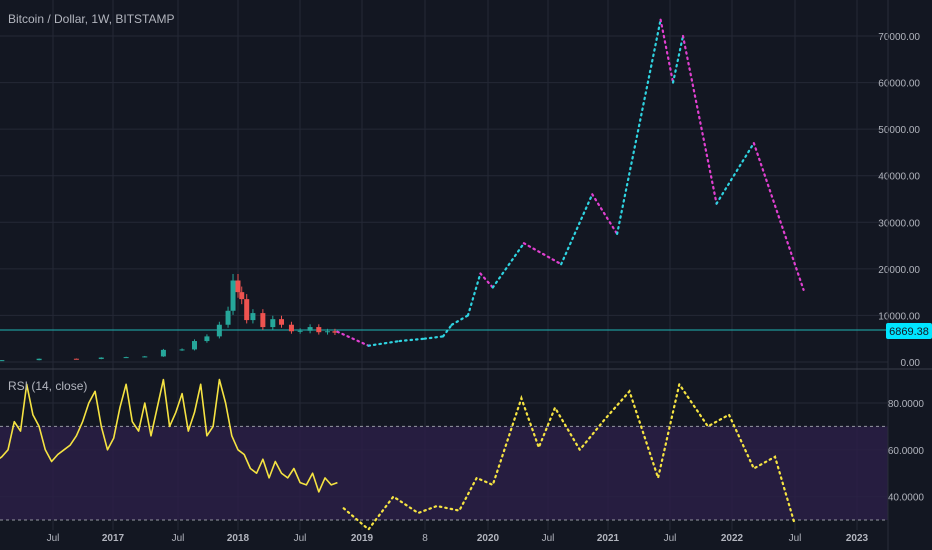 The width and height of the screenshot is (932, 550). Describe the element at coordinates (178, 538) in the screenshot. I see `x-tick-label-2: Jul` at that location.